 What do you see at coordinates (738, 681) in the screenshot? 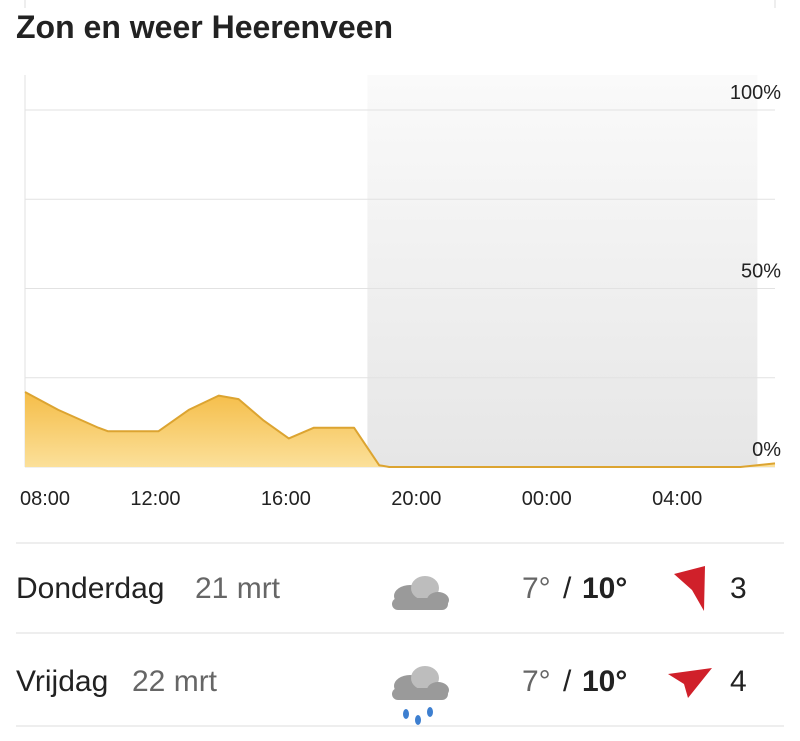
I see `wind-speed: 4` at bounding box center [738, 681].